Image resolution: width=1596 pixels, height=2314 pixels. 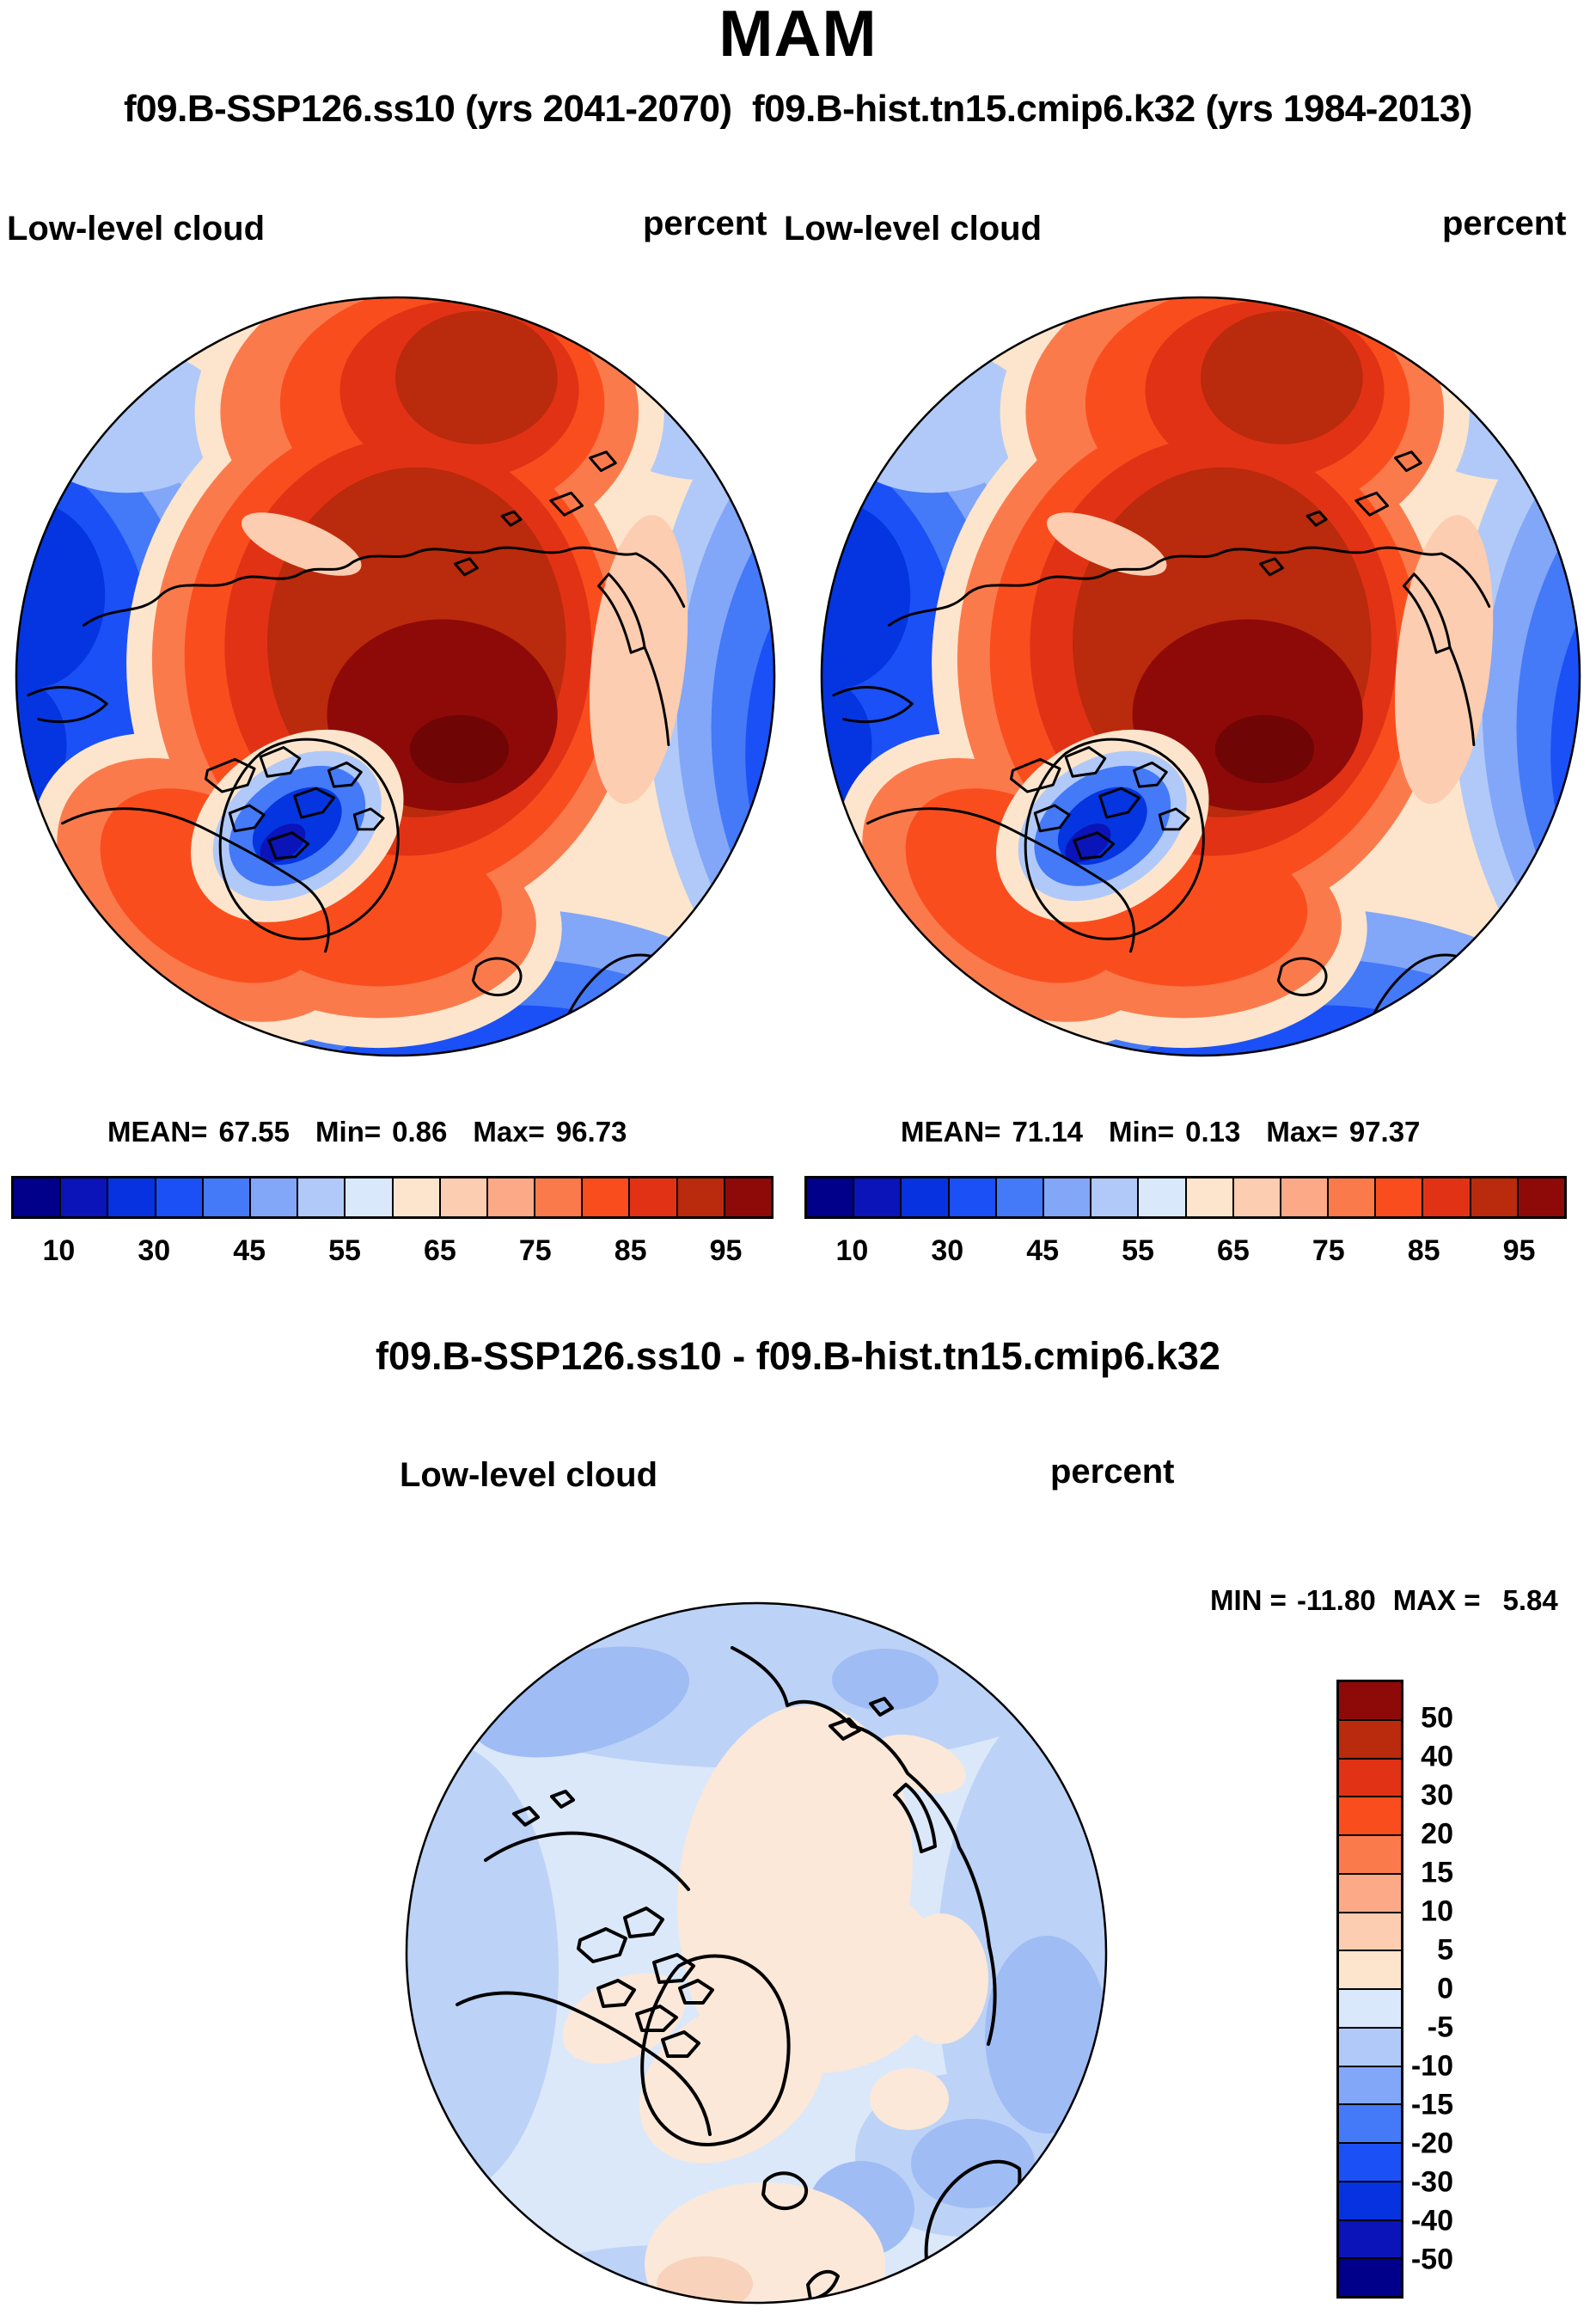 What do you see at coordinates (1431, 2182) in the screenshot?
I see `colorbar-tick-label: -30` at bounding box center [1431, 2182].